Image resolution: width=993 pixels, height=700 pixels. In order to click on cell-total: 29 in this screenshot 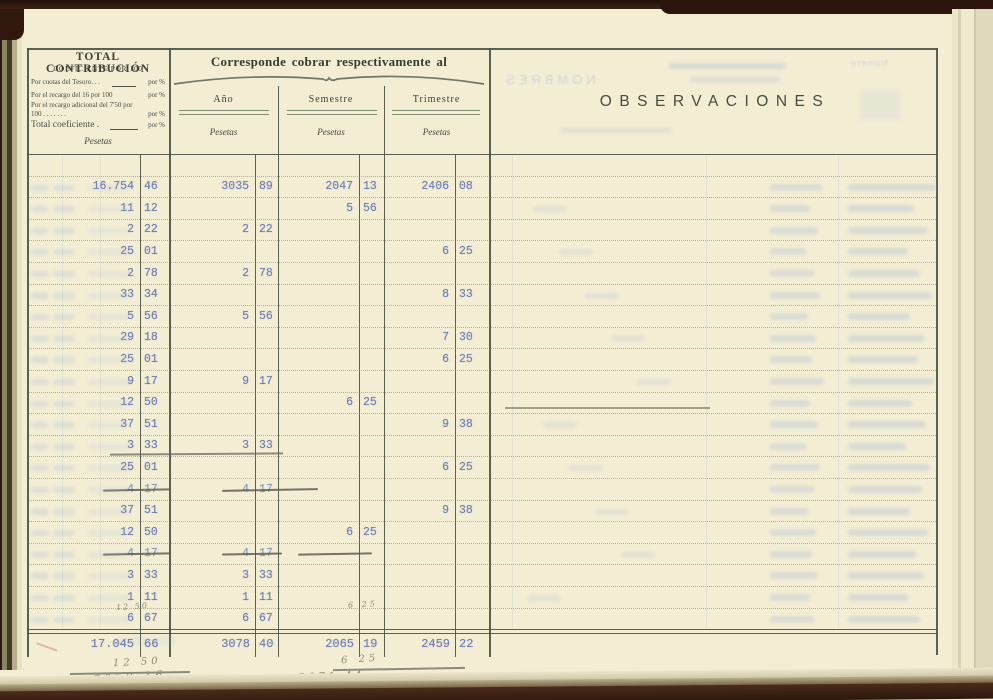, I will do `click(127, 338)`.